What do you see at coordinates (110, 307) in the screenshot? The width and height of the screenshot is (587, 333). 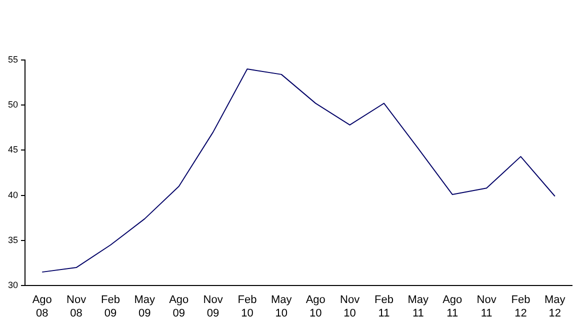 I see `x-tick-label: Feb 09` at bounding box center [110, 307].